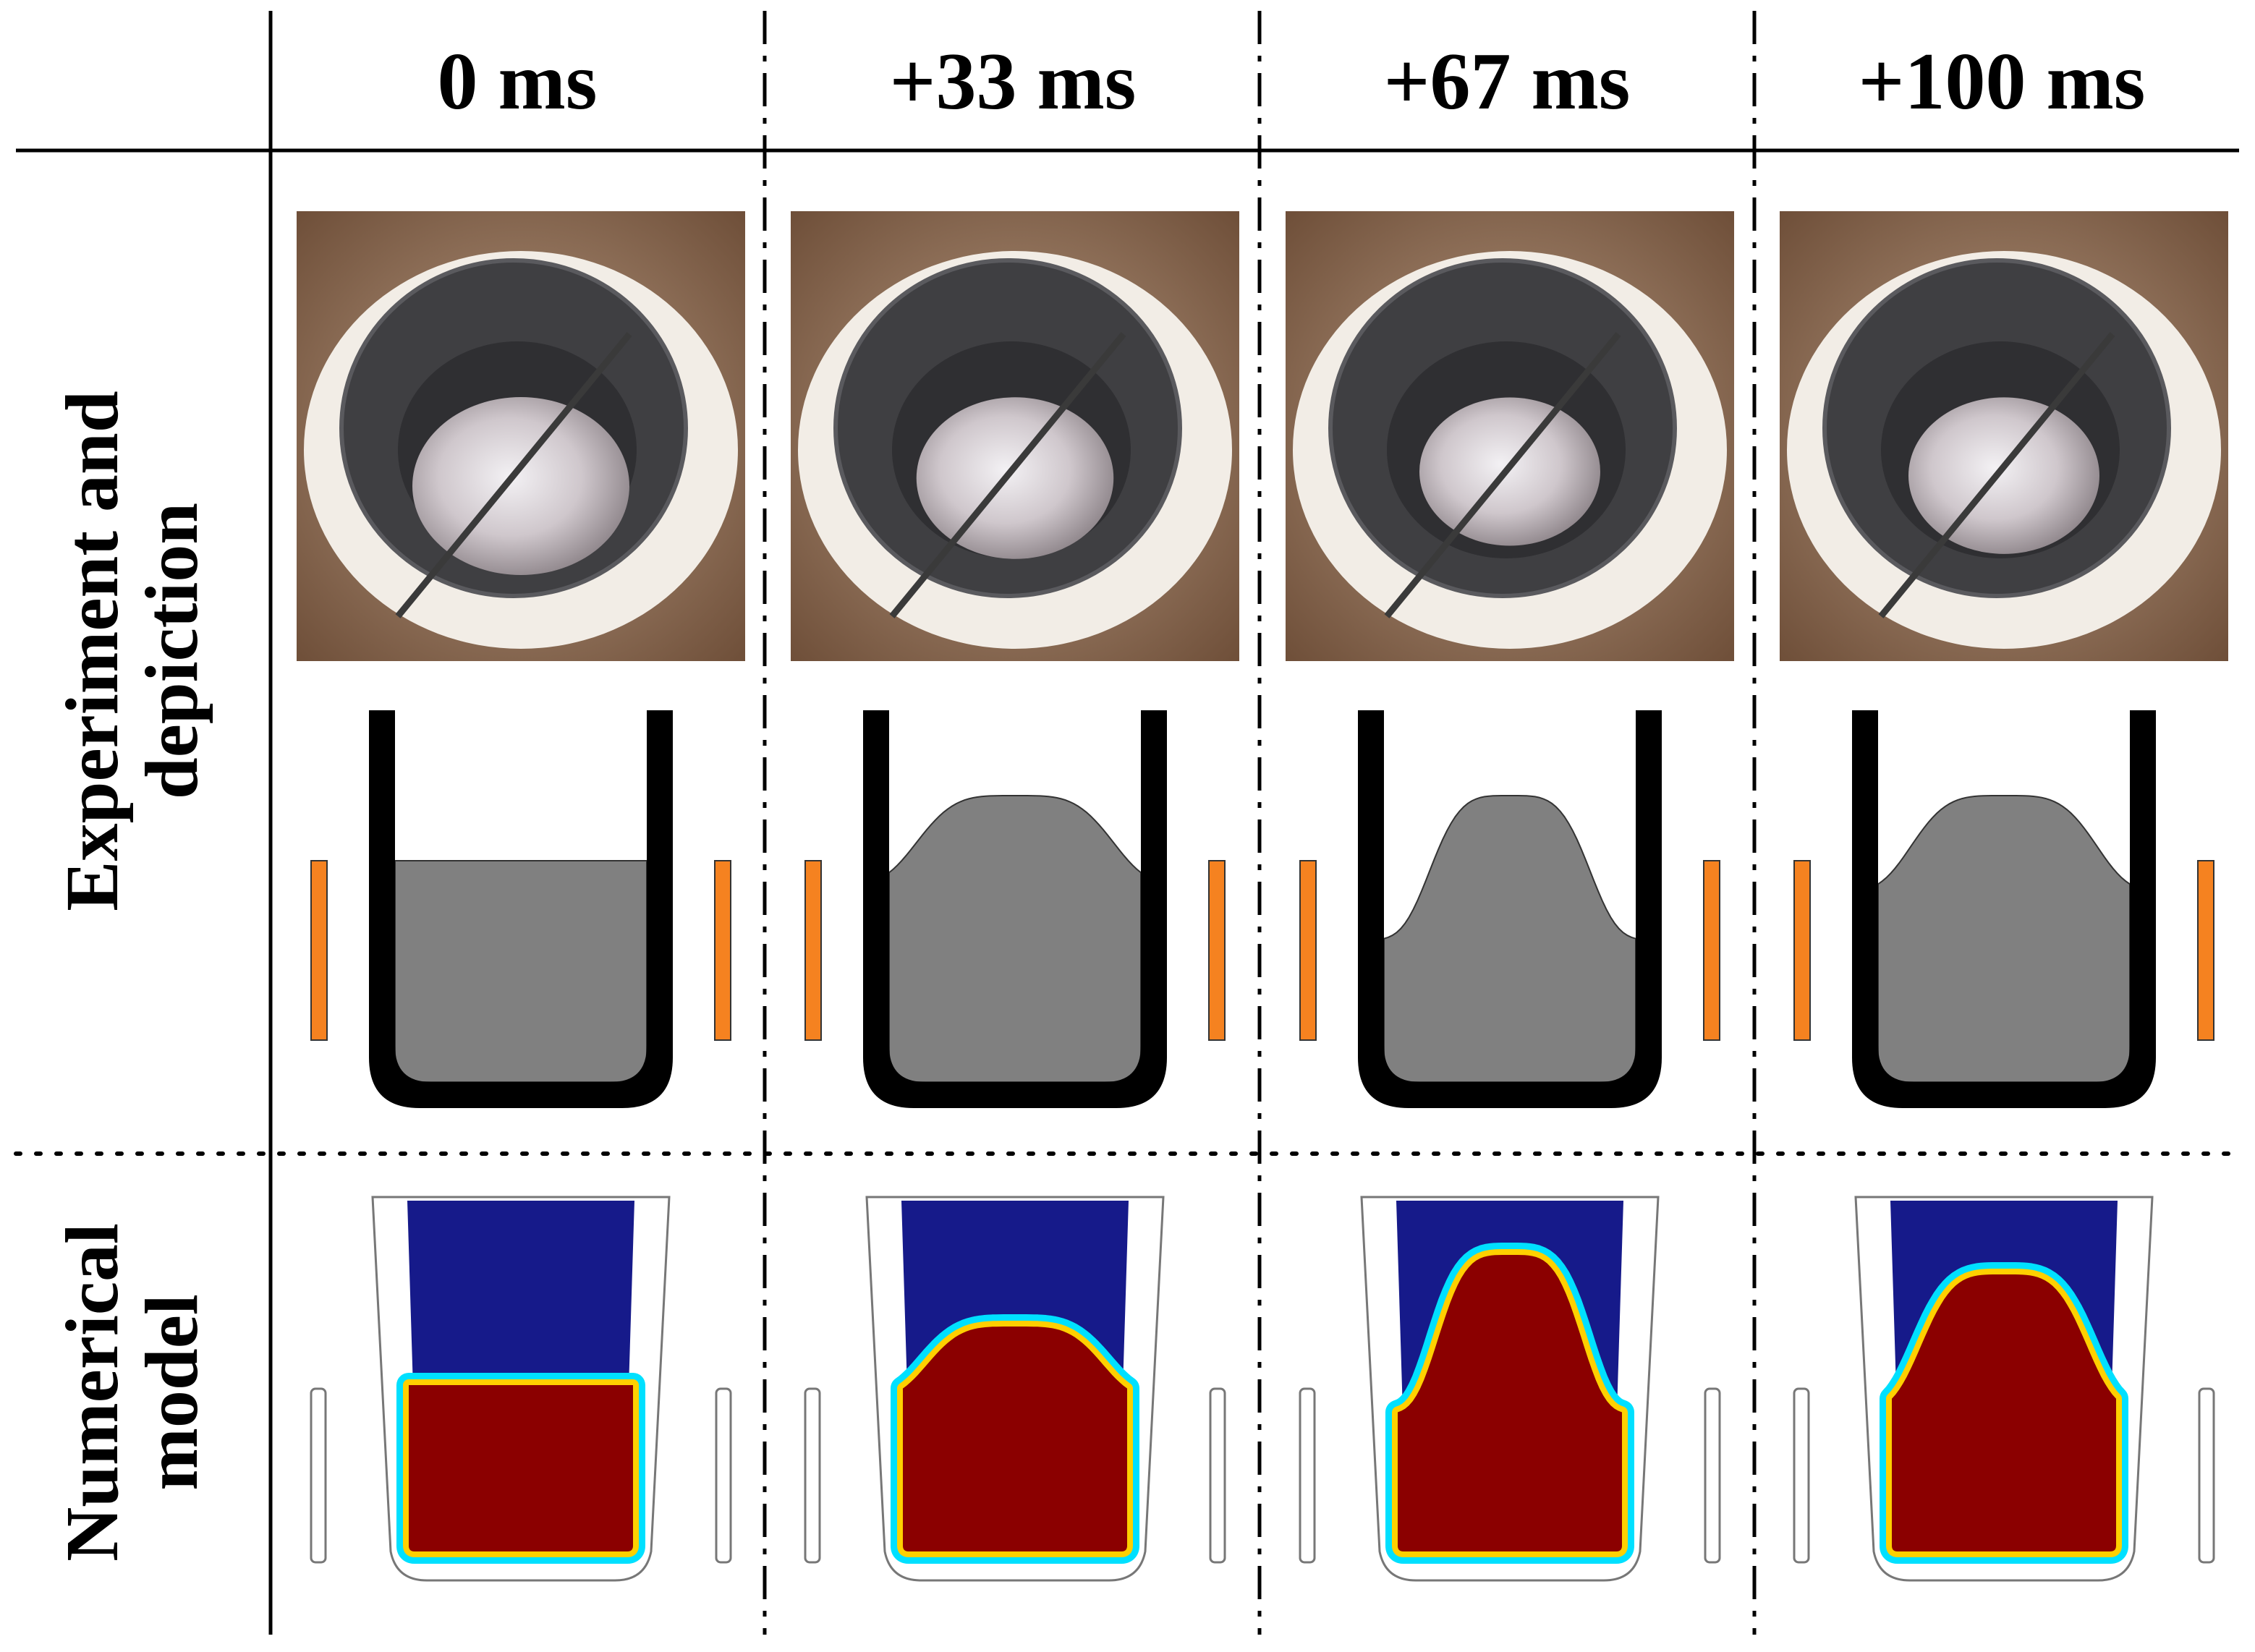 This screenshot has width=2255, height=1652. I want to click on row-header-experiment-line2: depiction, so click(171, 651).